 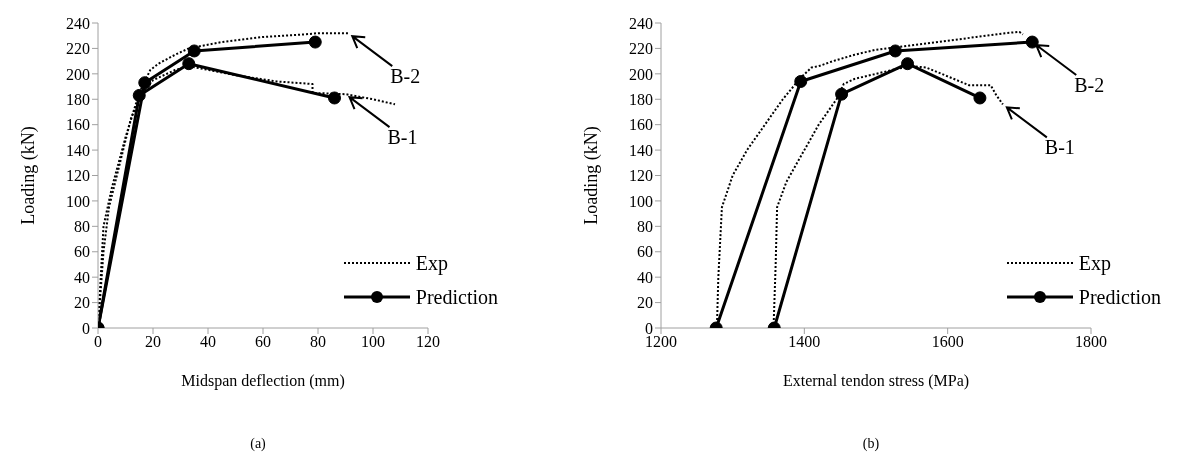 What do you see at coordinates (208, 342) in the screenshot?
I see `x-tick-label: 40` at bounding box center [208, 342].